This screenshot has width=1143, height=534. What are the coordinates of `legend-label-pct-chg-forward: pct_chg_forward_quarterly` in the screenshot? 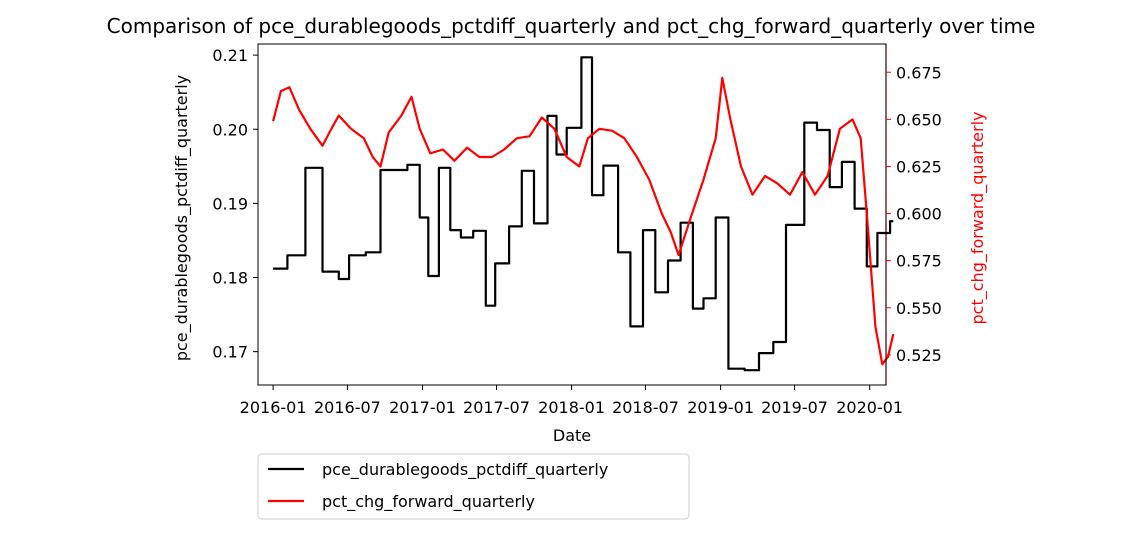 It's located at (428, 502).